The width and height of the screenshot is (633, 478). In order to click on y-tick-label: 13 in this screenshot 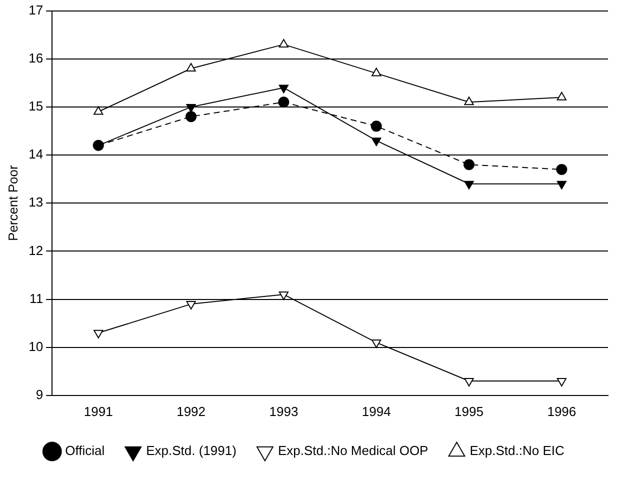, I will do `click(36, 202)`.